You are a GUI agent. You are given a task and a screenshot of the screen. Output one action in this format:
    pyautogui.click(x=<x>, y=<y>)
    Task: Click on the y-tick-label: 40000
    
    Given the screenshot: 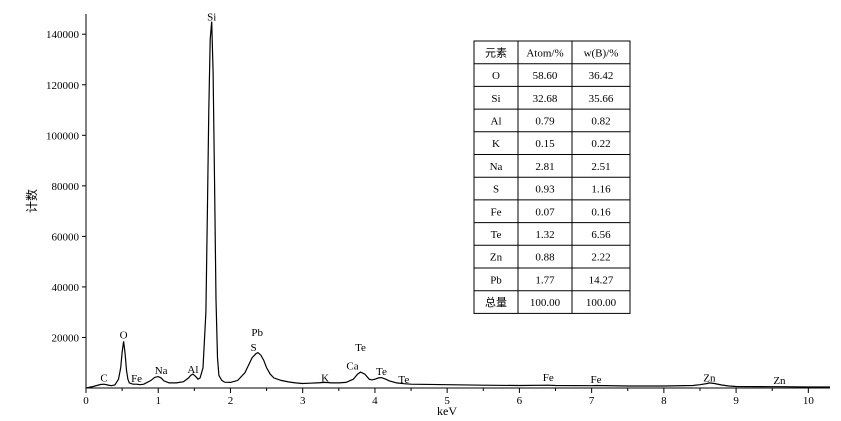 What is the action you would take?
    pyautogui.click(x=66, y=288)
    